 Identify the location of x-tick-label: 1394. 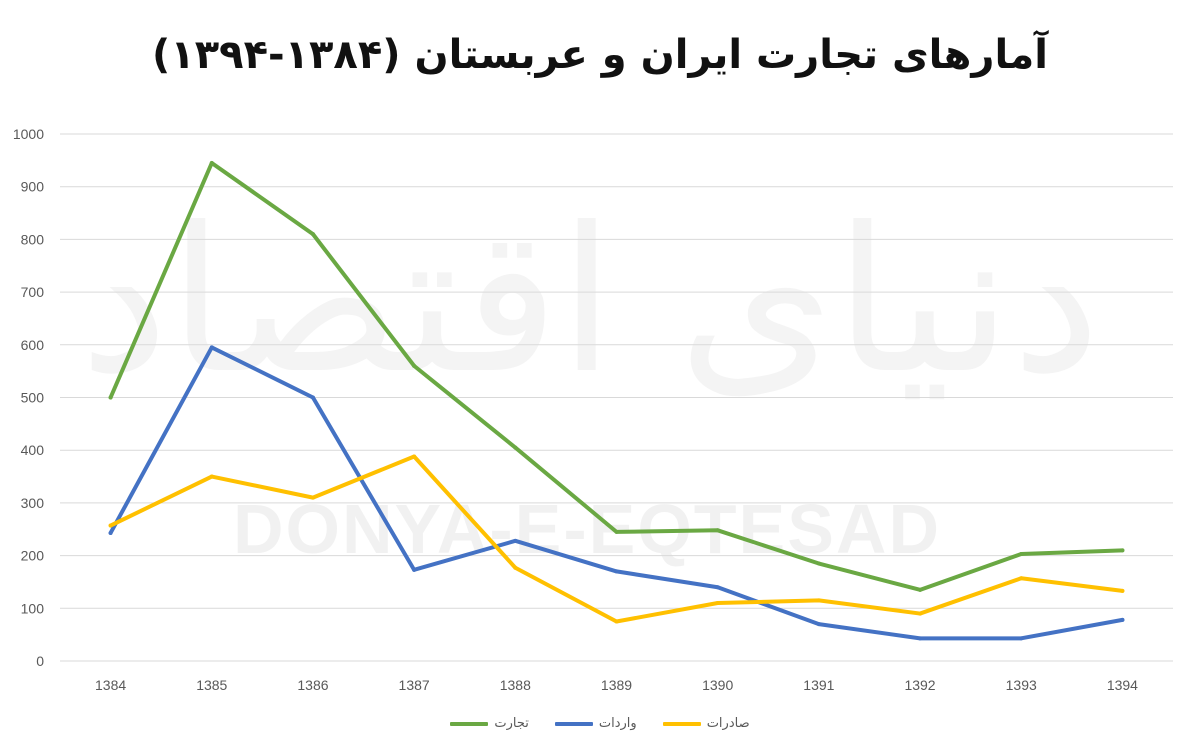
(1122, 685).